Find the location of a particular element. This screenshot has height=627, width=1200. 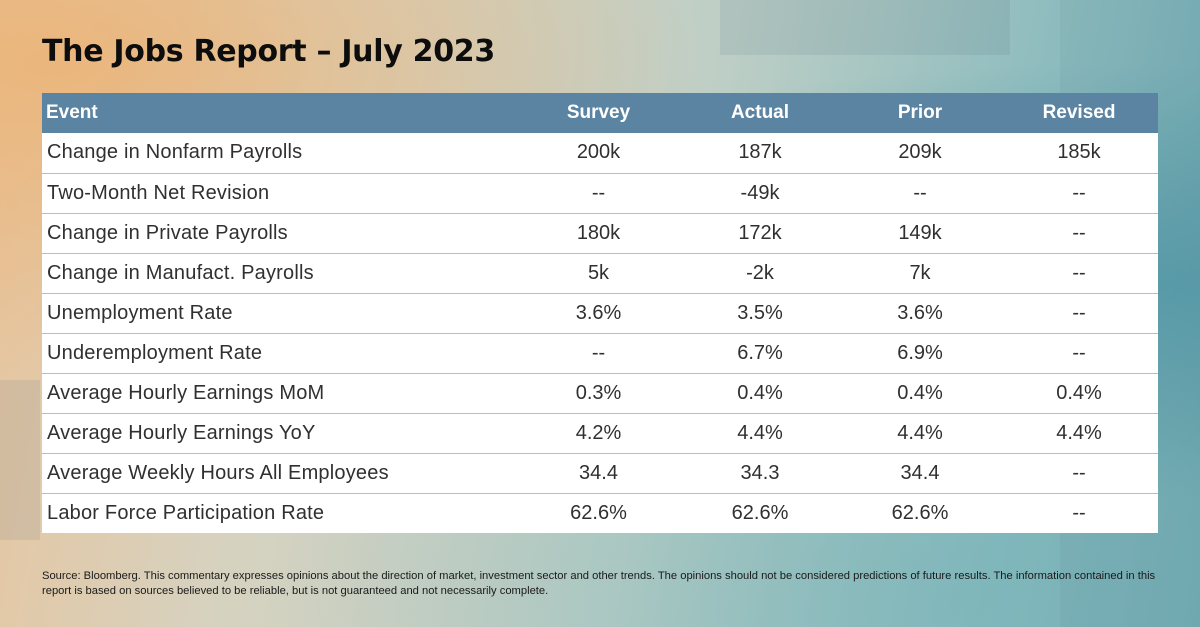

event-cell: Change in Manufact. Payrolls is located at coordinates (279, 273).